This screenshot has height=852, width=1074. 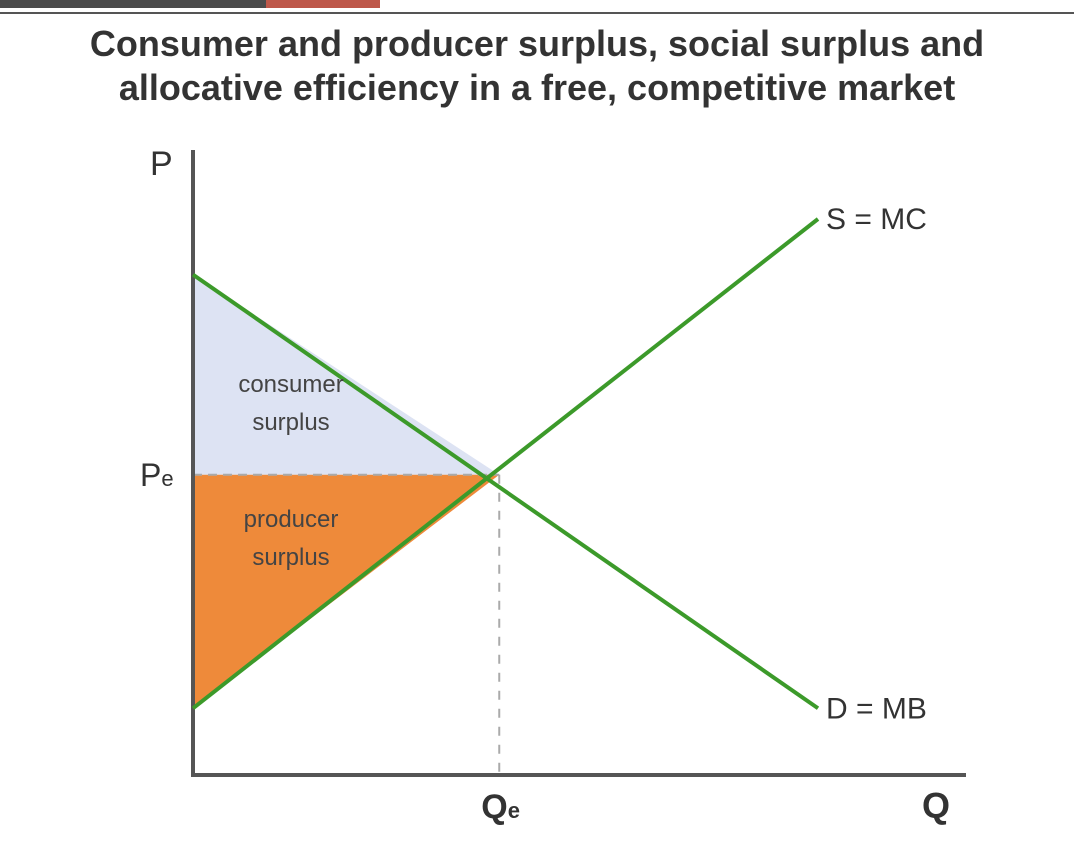 I want to click on y-axis-label: P, so click(x=161, y=164).